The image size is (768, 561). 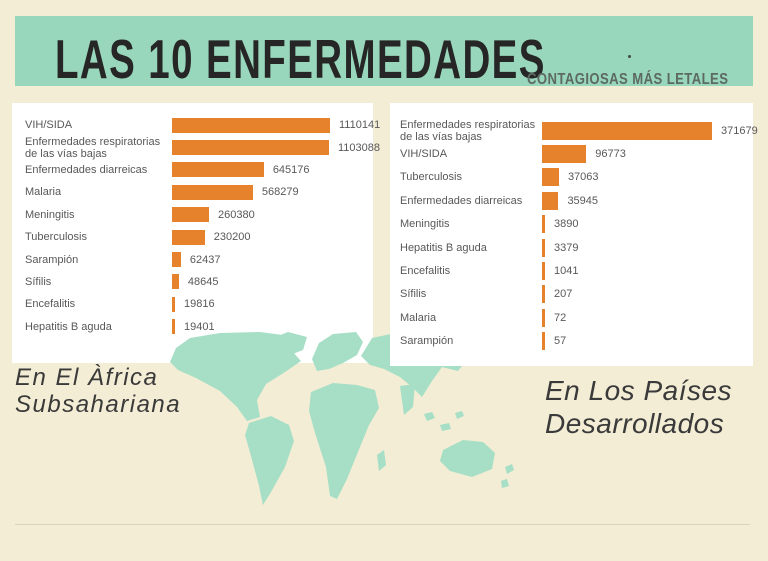 I want to click on bar-row: Encefalitis 19816, so click(x=199, y=304).